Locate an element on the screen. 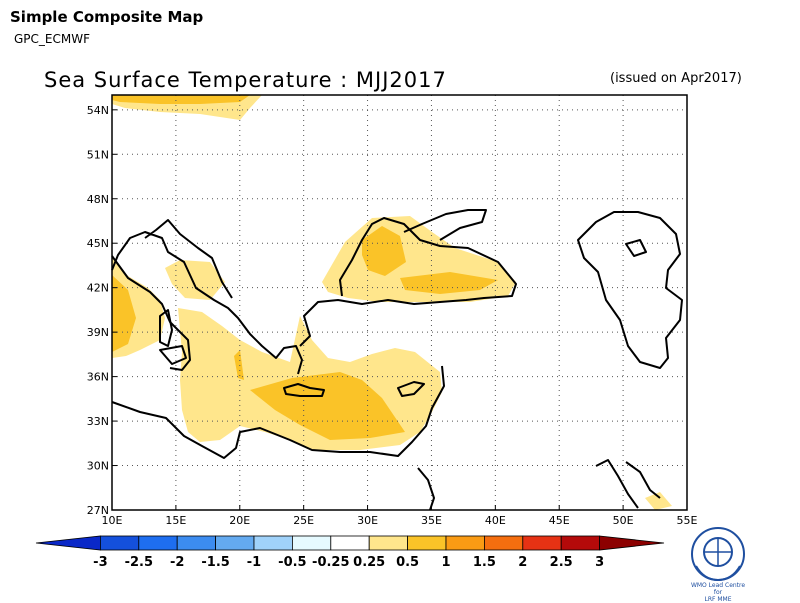  lon-tick-label: 50E is located at coordinates (623, 520).